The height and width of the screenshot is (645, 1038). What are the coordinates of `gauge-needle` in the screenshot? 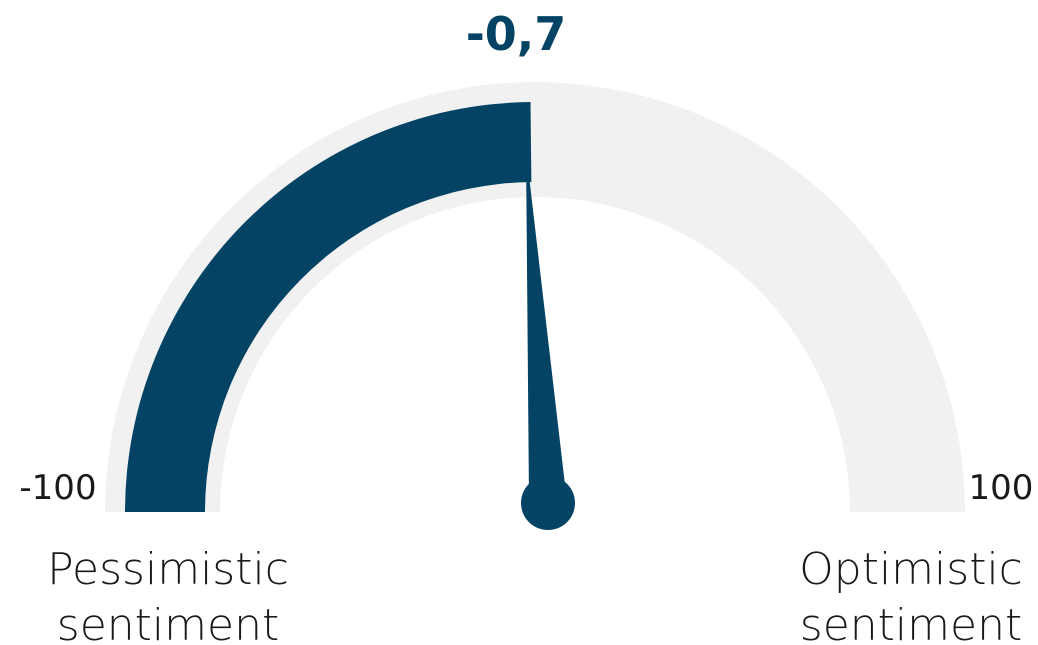 It's located at (546, 327).